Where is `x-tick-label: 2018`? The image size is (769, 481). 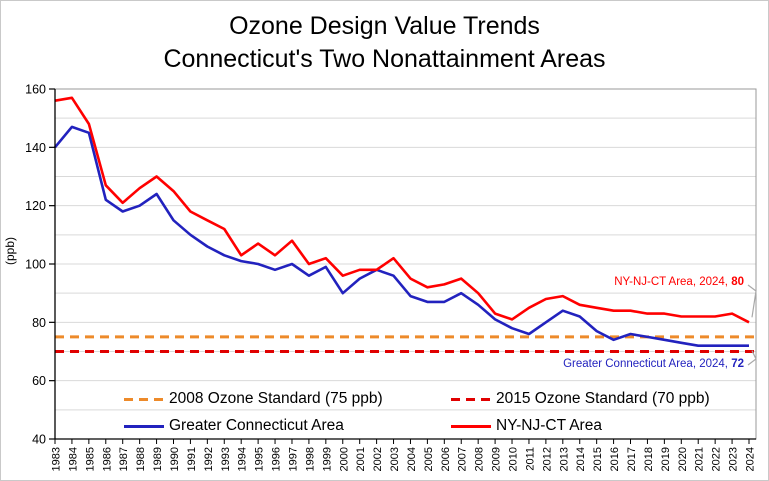 x-tick-label: 2018 is located at coordinates (649, 459).